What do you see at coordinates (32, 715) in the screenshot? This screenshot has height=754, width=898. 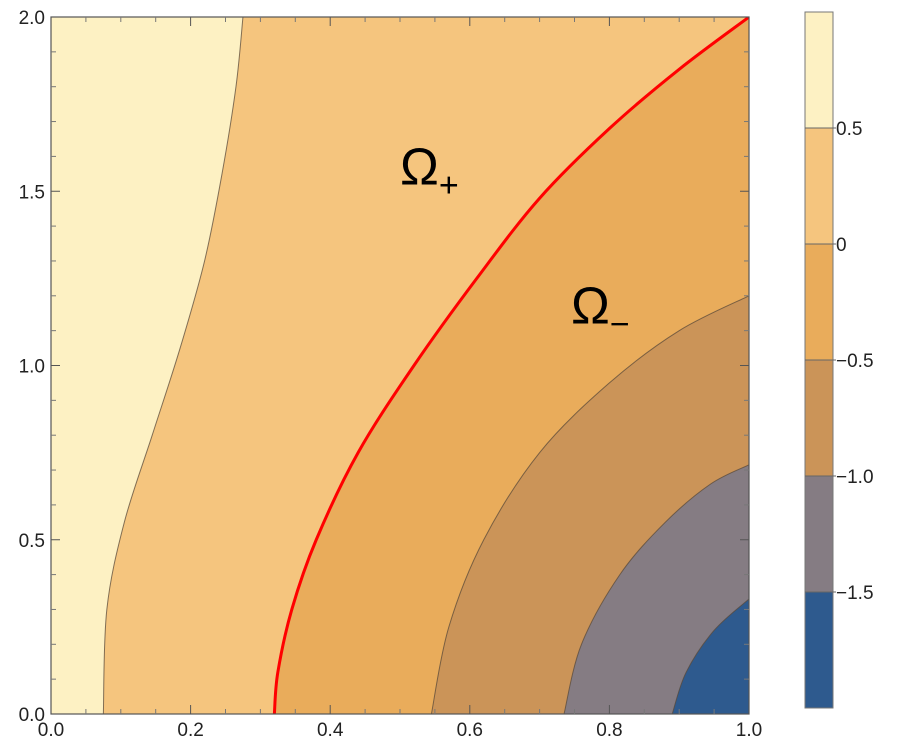 I see `y-tick-label: 0.0` at bounding box center [32, 715].